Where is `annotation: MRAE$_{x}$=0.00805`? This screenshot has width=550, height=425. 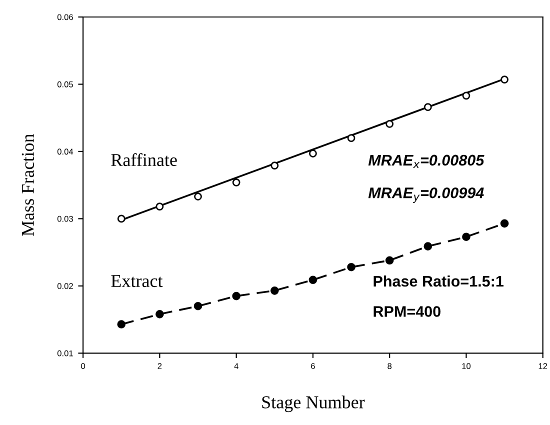 annotation: MRAE$_{x}$=0.00805 is located at coordinates (426, 161).